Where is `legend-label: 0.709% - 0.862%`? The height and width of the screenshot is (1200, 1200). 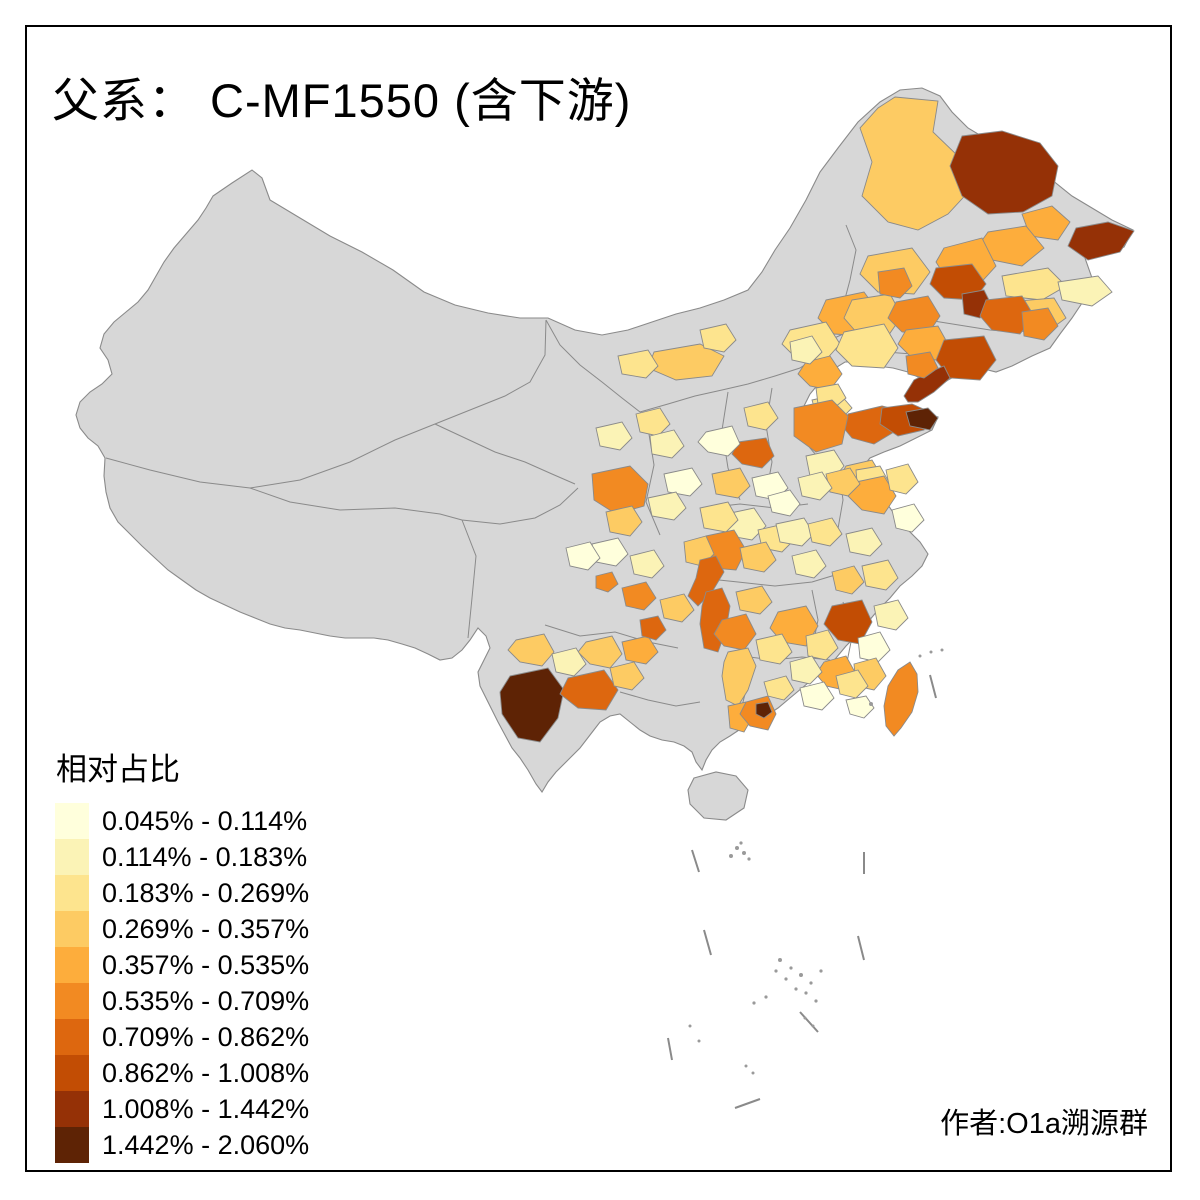 legend-label: 0.709% - 0.862% is located at coordinates (206, 1036).